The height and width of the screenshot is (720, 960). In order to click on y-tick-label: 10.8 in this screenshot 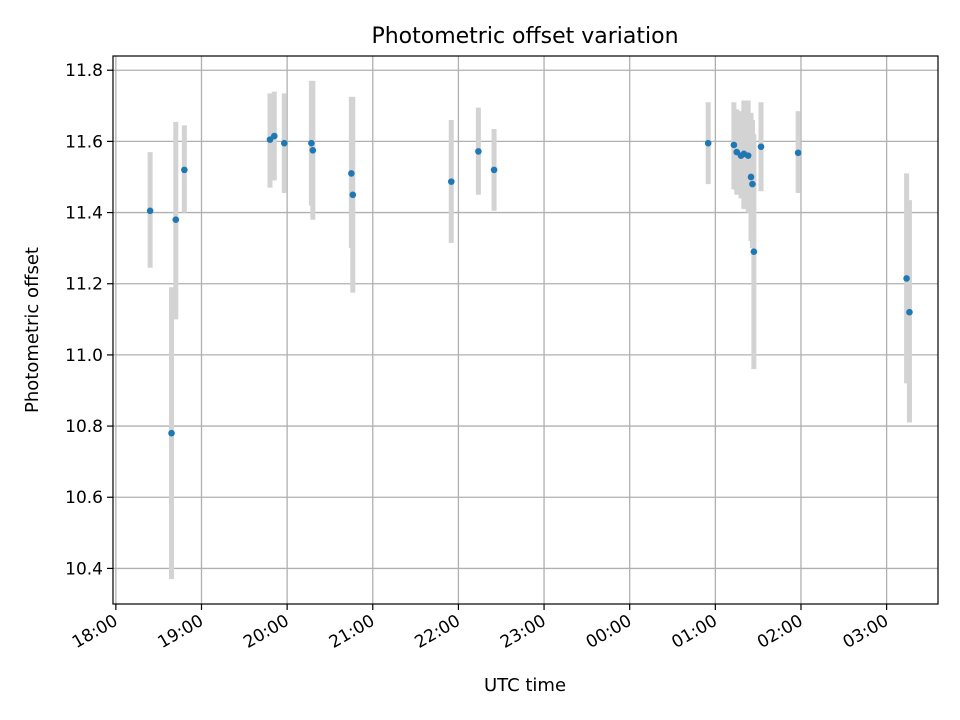, I will do `click(84, 427)`.